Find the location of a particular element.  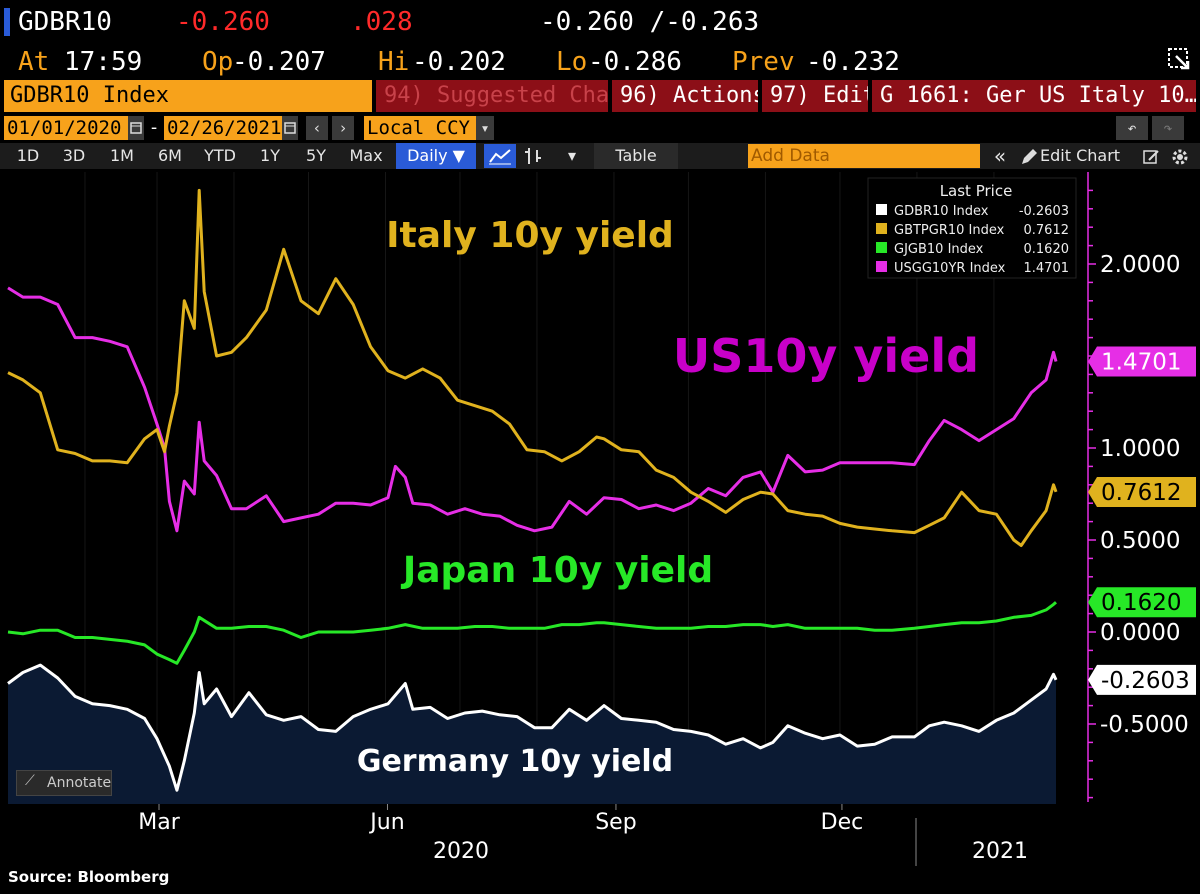

range-max: Max is located at coordinates (366, 155).